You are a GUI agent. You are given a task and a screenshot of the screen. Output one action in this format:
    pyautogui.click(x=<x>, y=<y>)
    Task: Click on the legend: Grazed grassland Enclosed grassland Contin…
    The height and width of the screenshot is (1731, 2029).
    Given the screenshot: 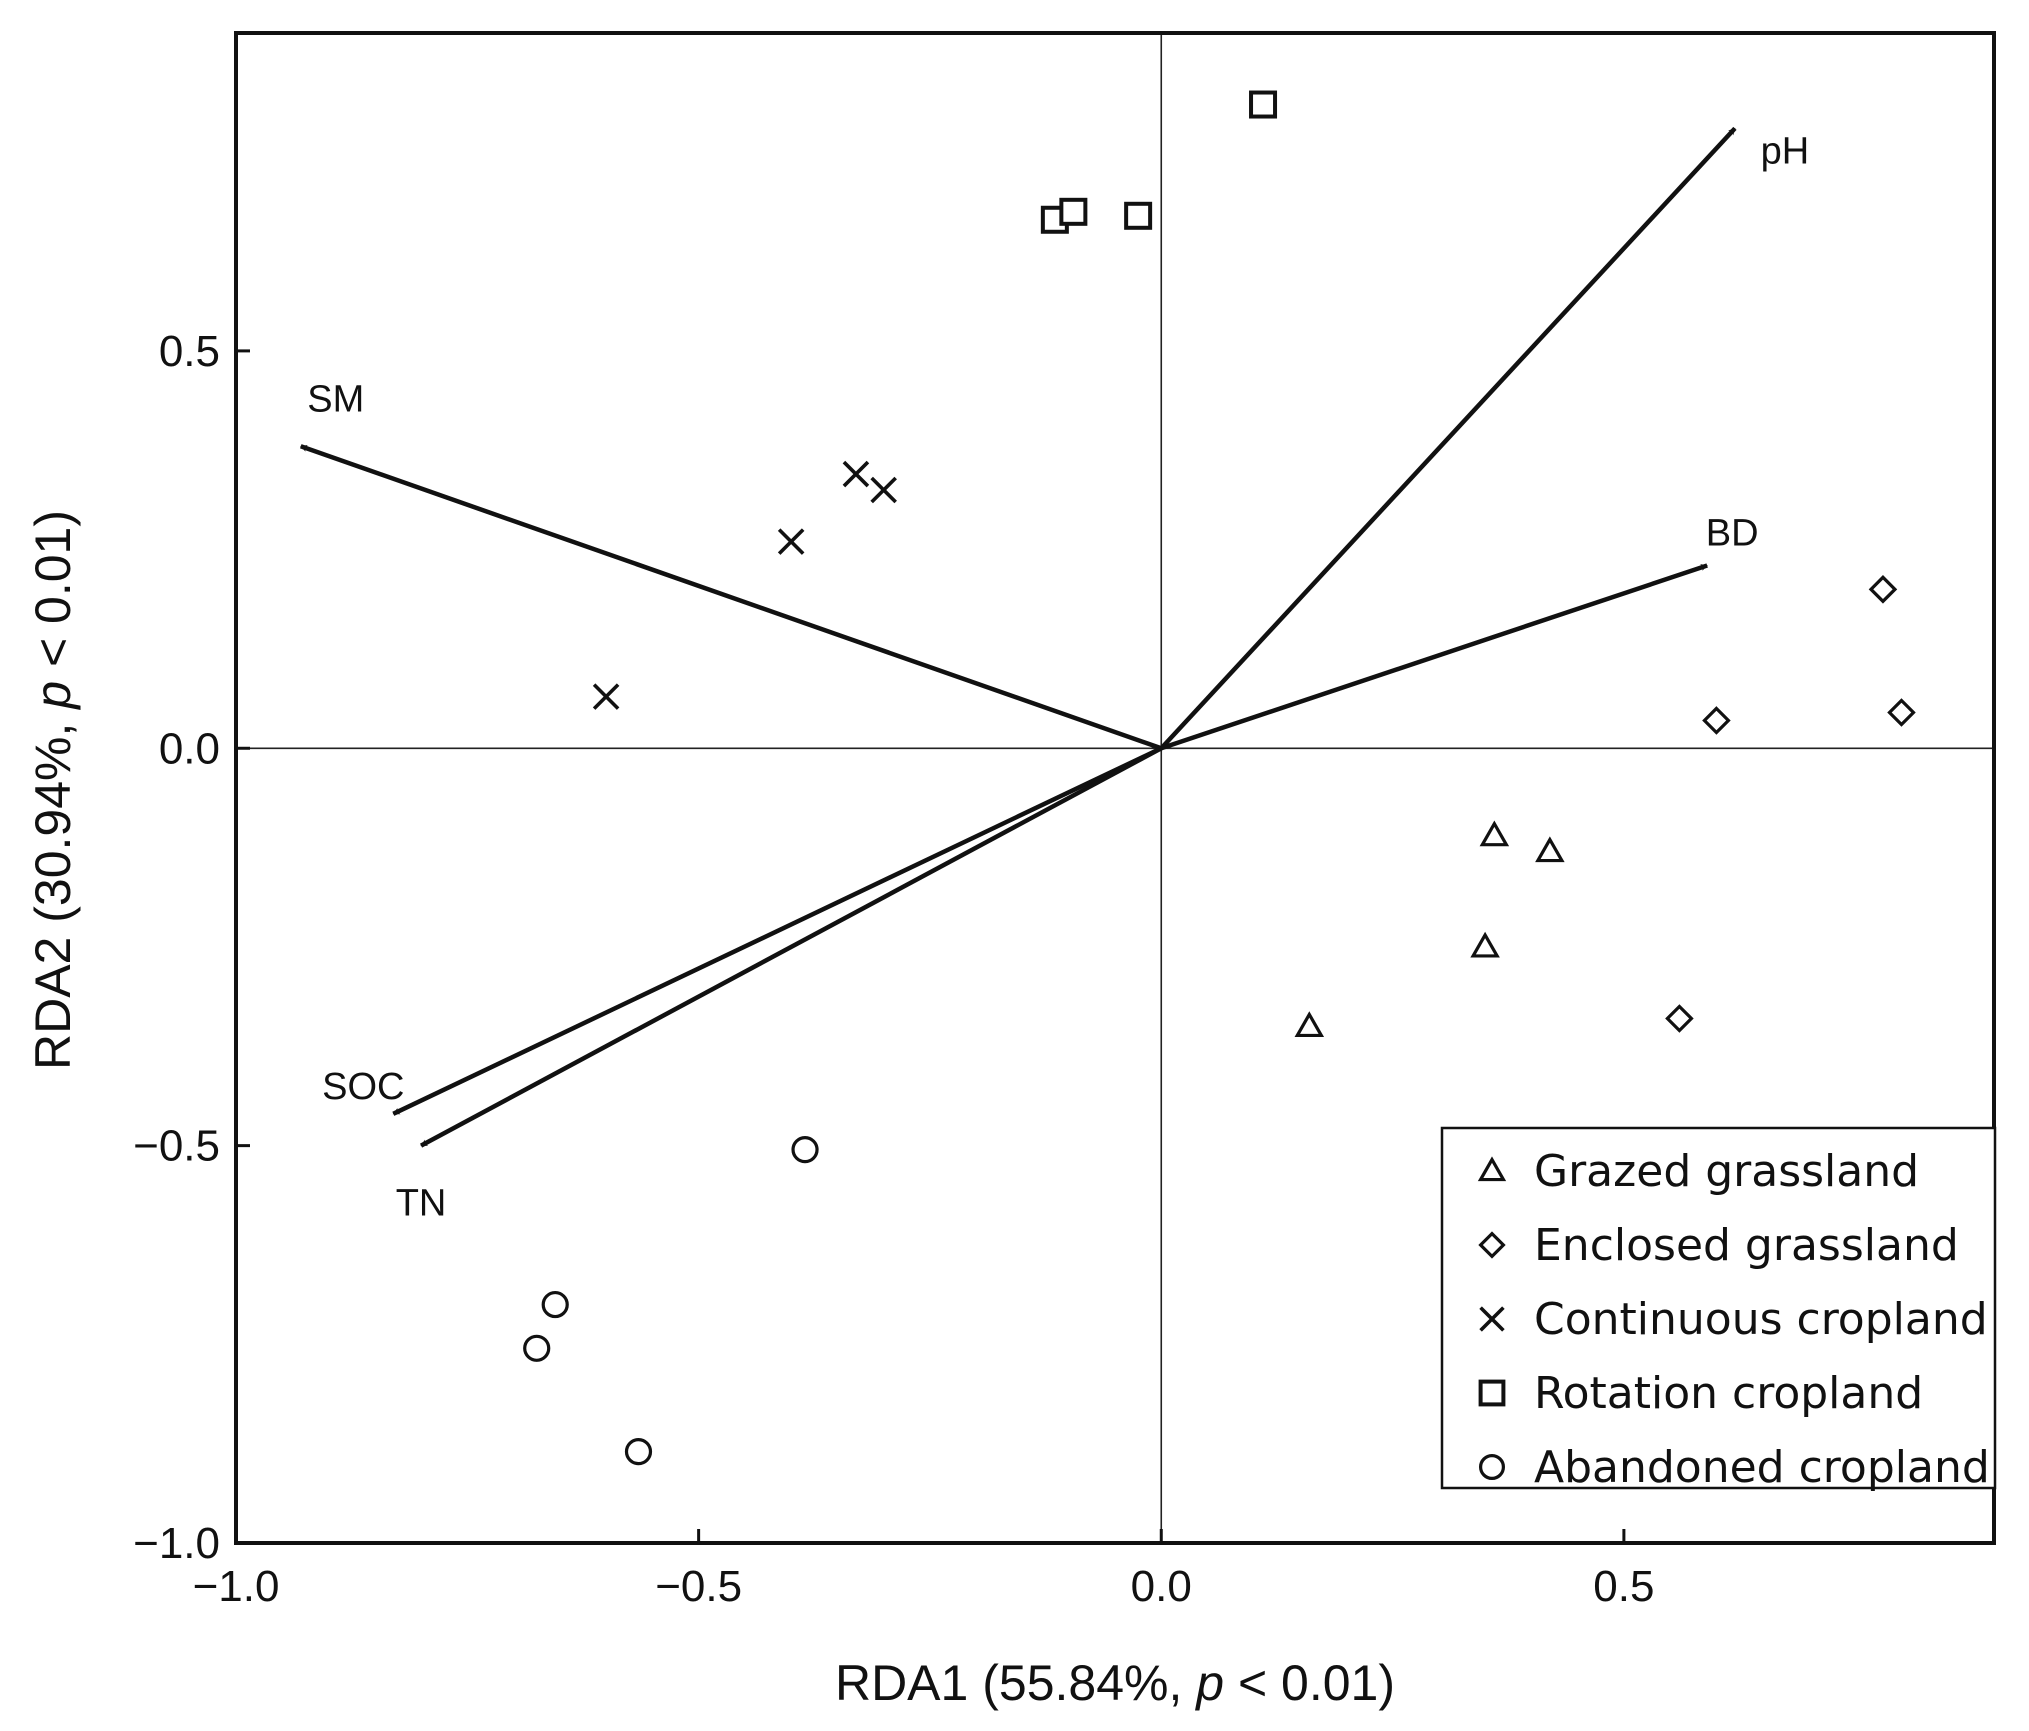 What is the action you would take?
    pyautogui.click(x=1718, y=1309)
    